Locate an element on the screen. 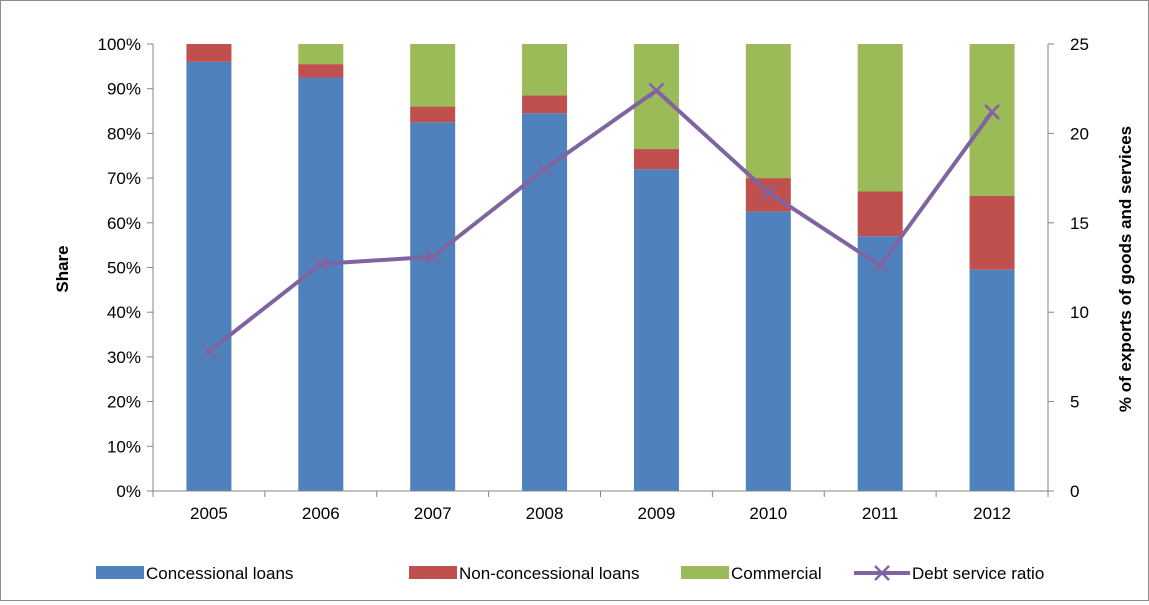  bar-concessional-loans-2007 is located at coordinates (433, 306).